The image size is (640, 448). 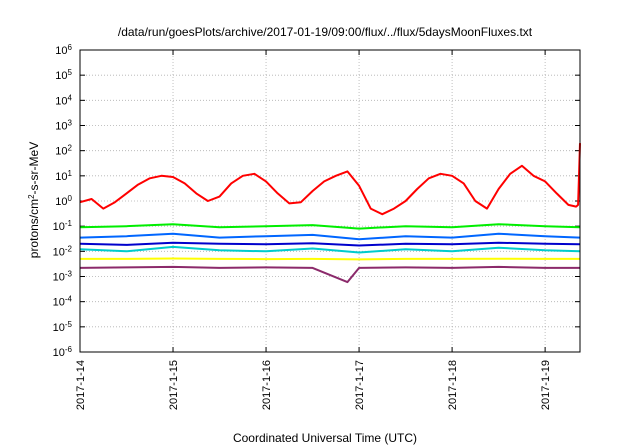 What do you see at coordinates (63, 175) in the screenshot?
I see `y-tick-label: 10¹` at bounding box center [63, 175].